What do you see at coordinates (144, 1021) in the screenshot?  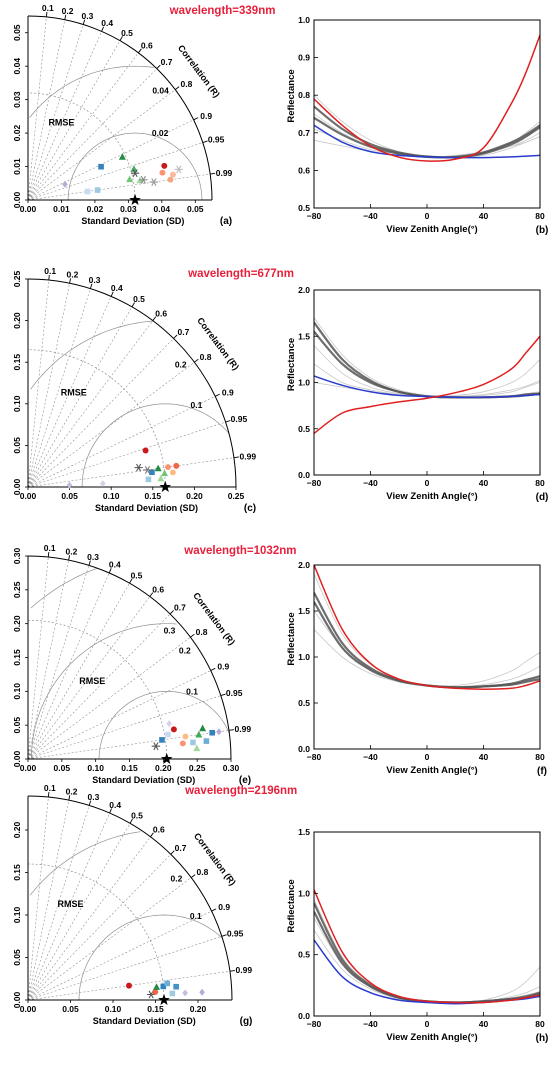 I see `x-axis-label: Standard Deviation (SD)` at bounding box center [144, 1021].